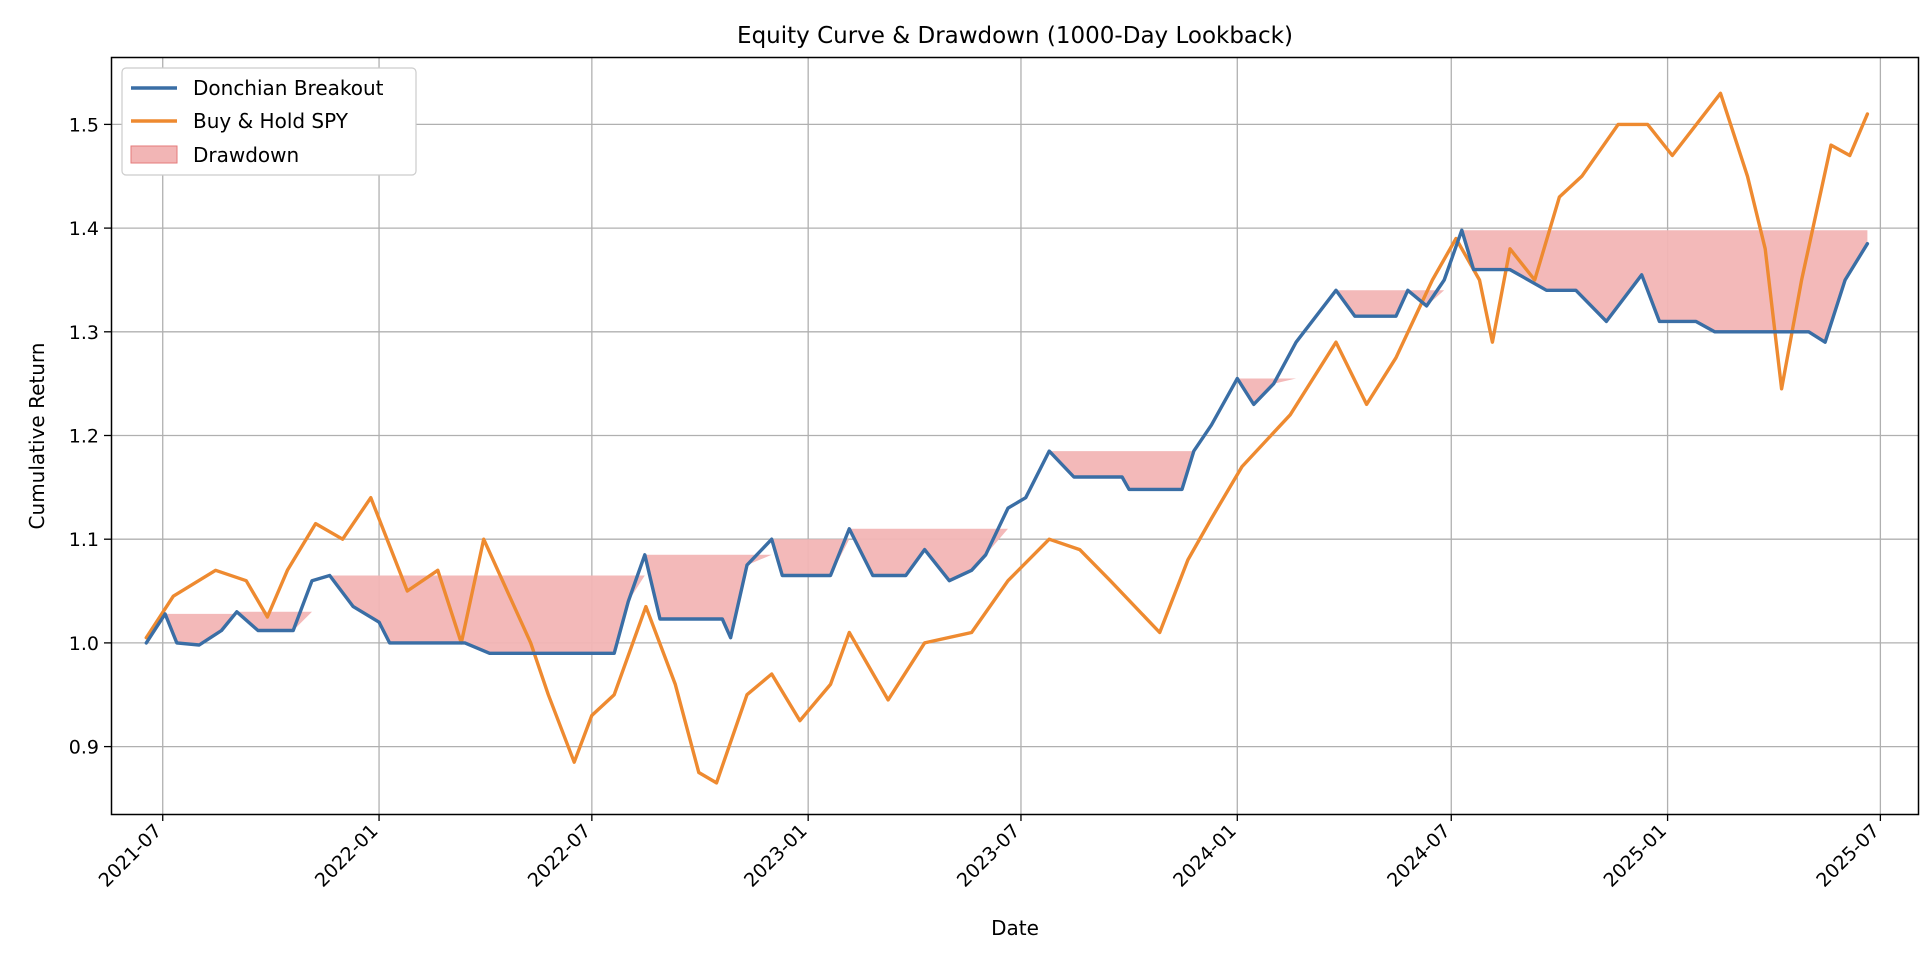  Describe the element at coordinates (37, 436) in the screenshot. I see `y-axis-label: Cumulative Return` at that location.